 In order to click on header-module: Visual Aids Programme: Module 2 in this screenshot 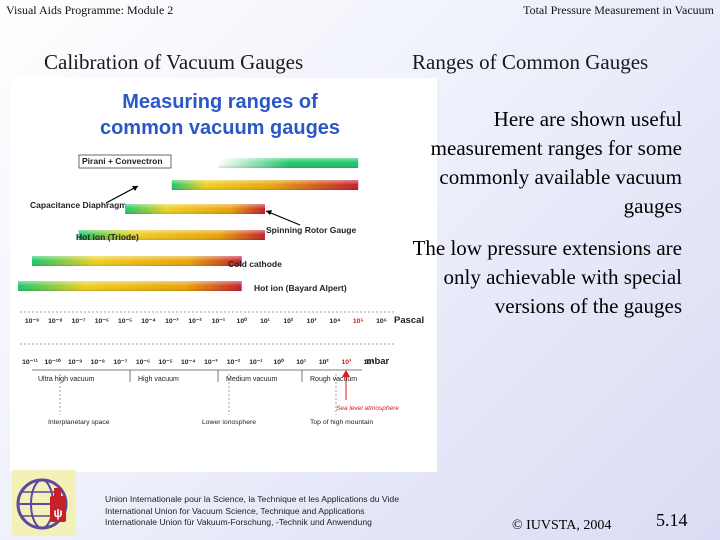, I will do `click(90, 10)`.